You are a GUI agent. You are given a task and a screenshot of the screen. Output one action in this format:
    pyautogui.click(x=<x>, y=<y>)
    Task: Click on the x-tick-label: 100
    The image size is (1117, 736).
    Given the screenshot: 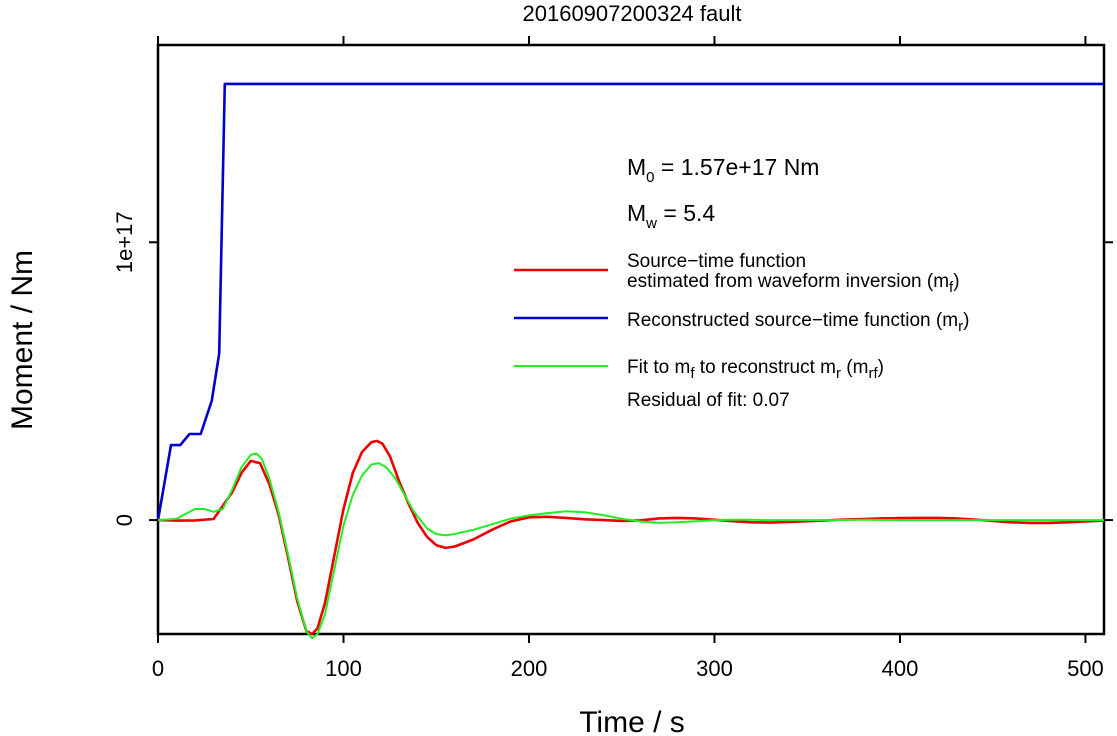 What is the action you would take?
    pyautogui.click(x=343, y=668)
    